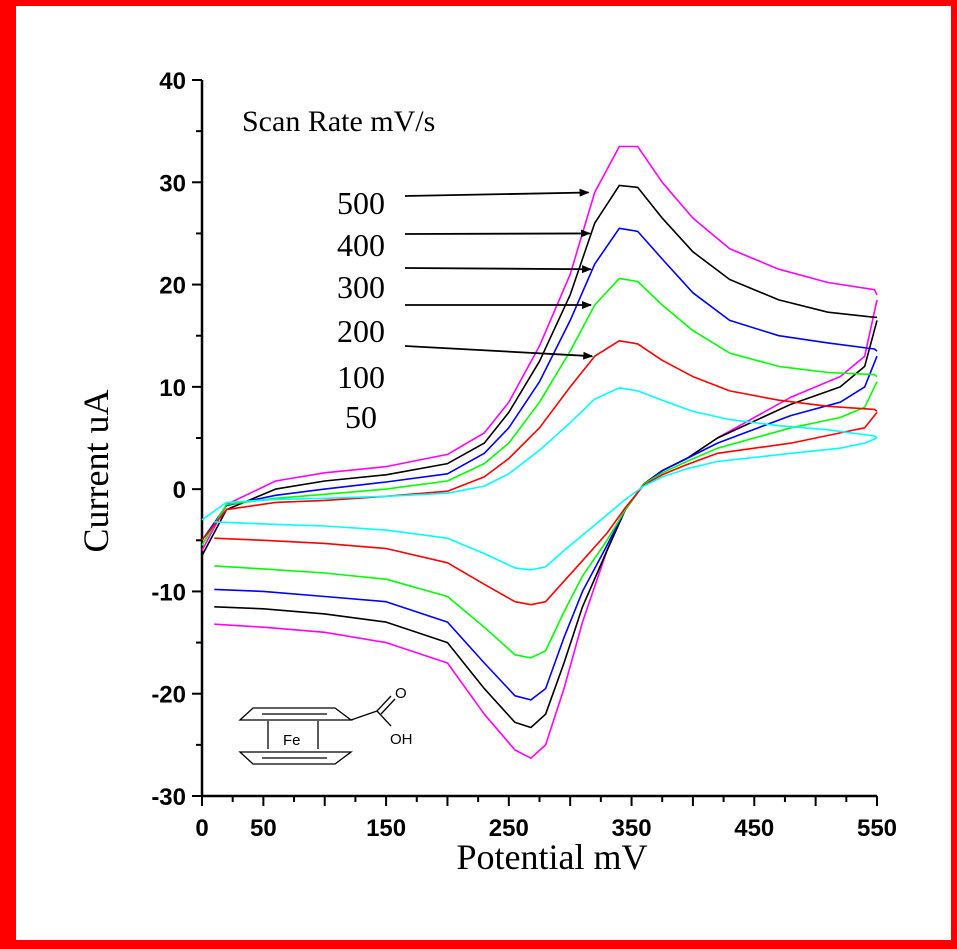  I want to click on x-tick-label: 150, so click(386, 828).